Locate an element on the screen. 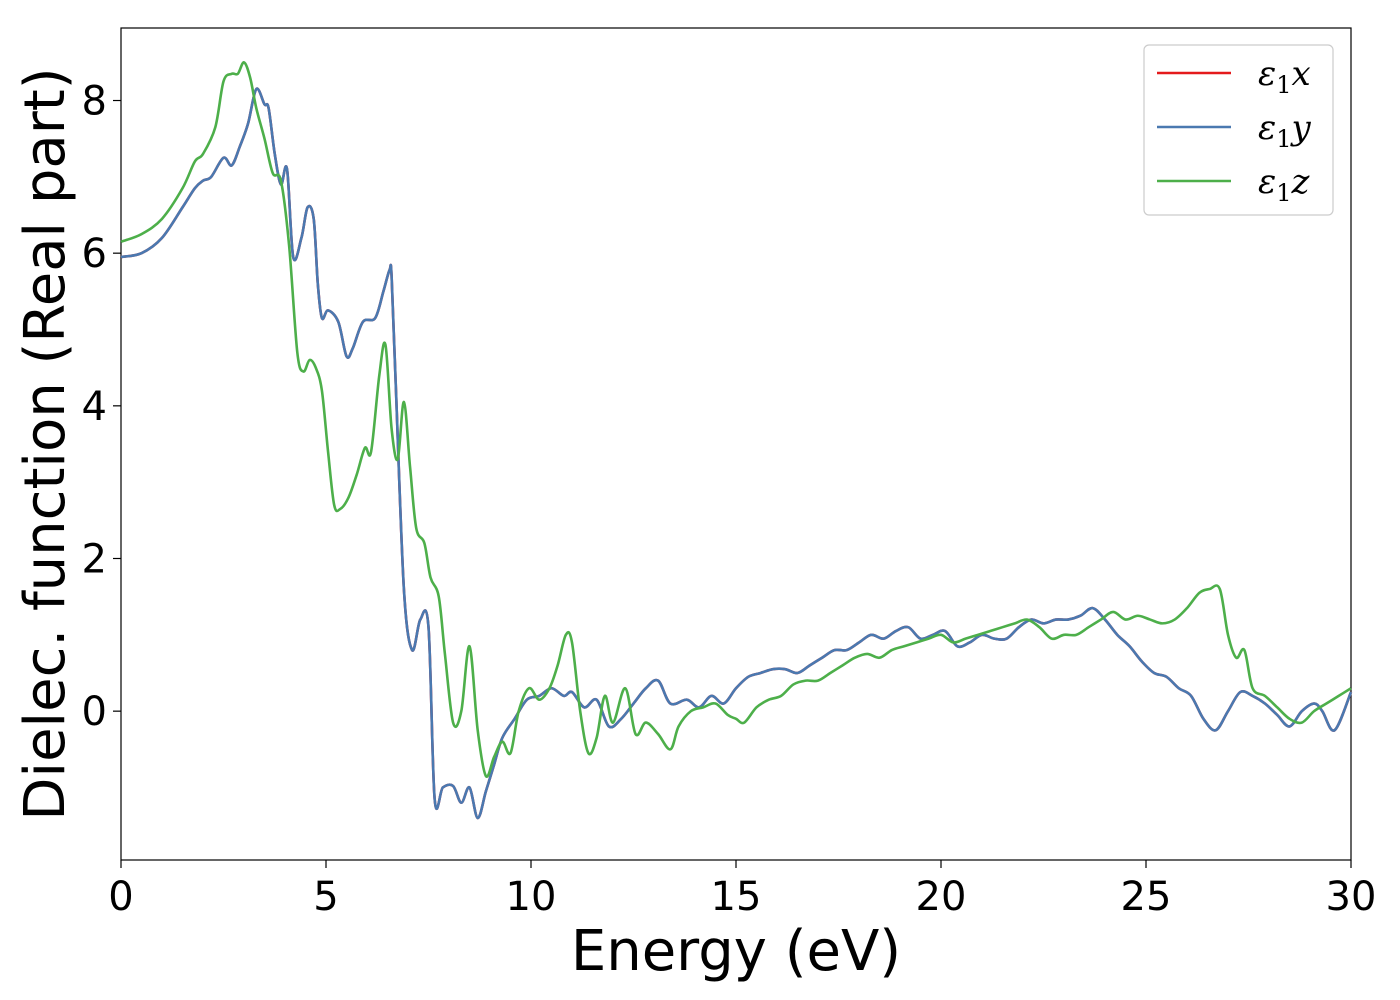  y-tick-label: 8 is located at coordinates (94, 102).